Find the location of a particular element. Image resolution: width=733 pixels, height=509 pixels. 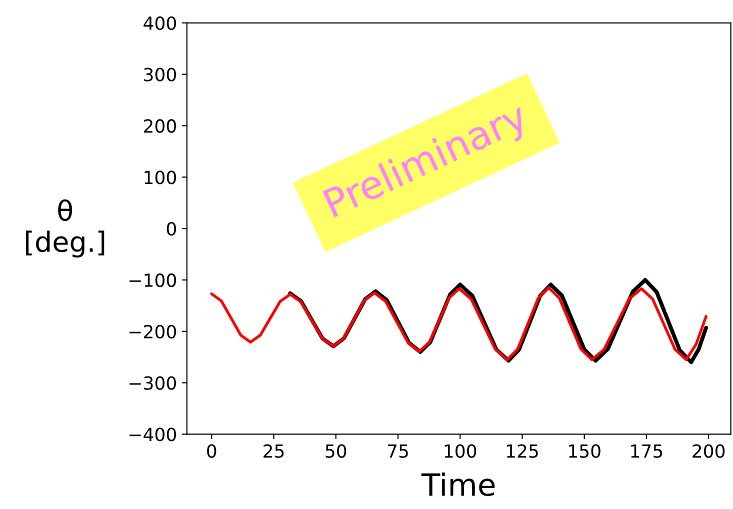

y-tick-label: 300 is located at coordinates (160, 75).